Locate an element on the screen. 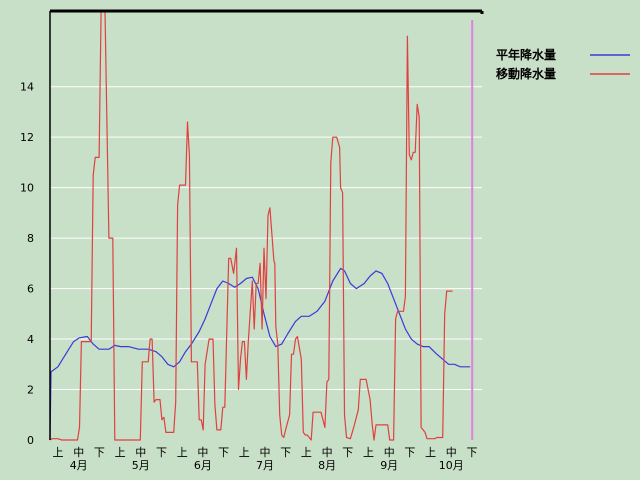 The width and height of the screenshot is (640, 480). x-tick-label-4: 中 is located at coordinates (140, 452).